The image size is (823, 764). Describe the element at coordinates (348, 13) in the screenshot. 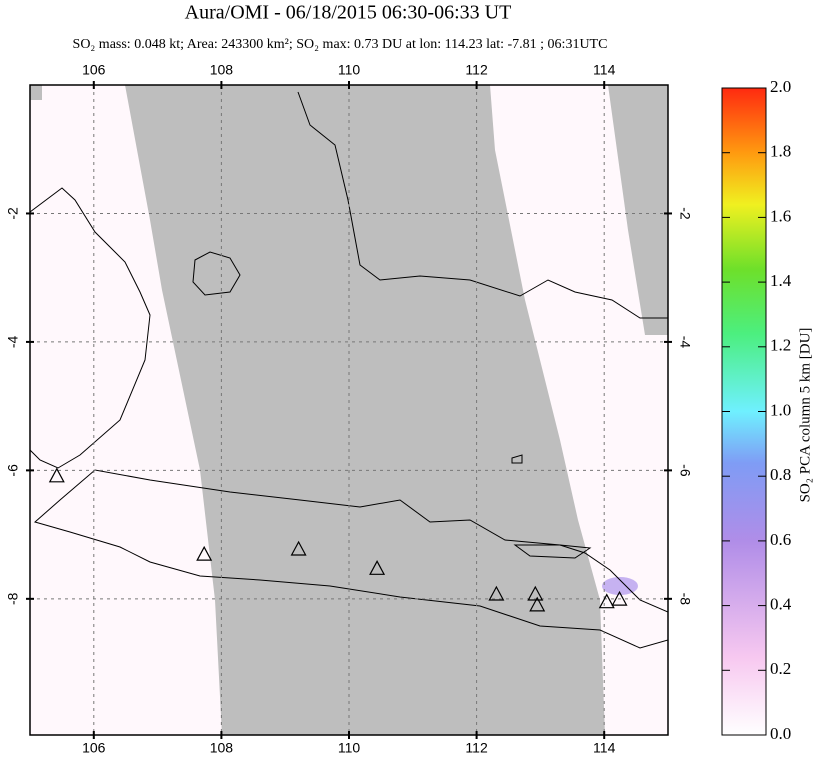

I see `chart-title: Aura/OMI - 06/18/2015 06:30-06:33 UT` at that location.